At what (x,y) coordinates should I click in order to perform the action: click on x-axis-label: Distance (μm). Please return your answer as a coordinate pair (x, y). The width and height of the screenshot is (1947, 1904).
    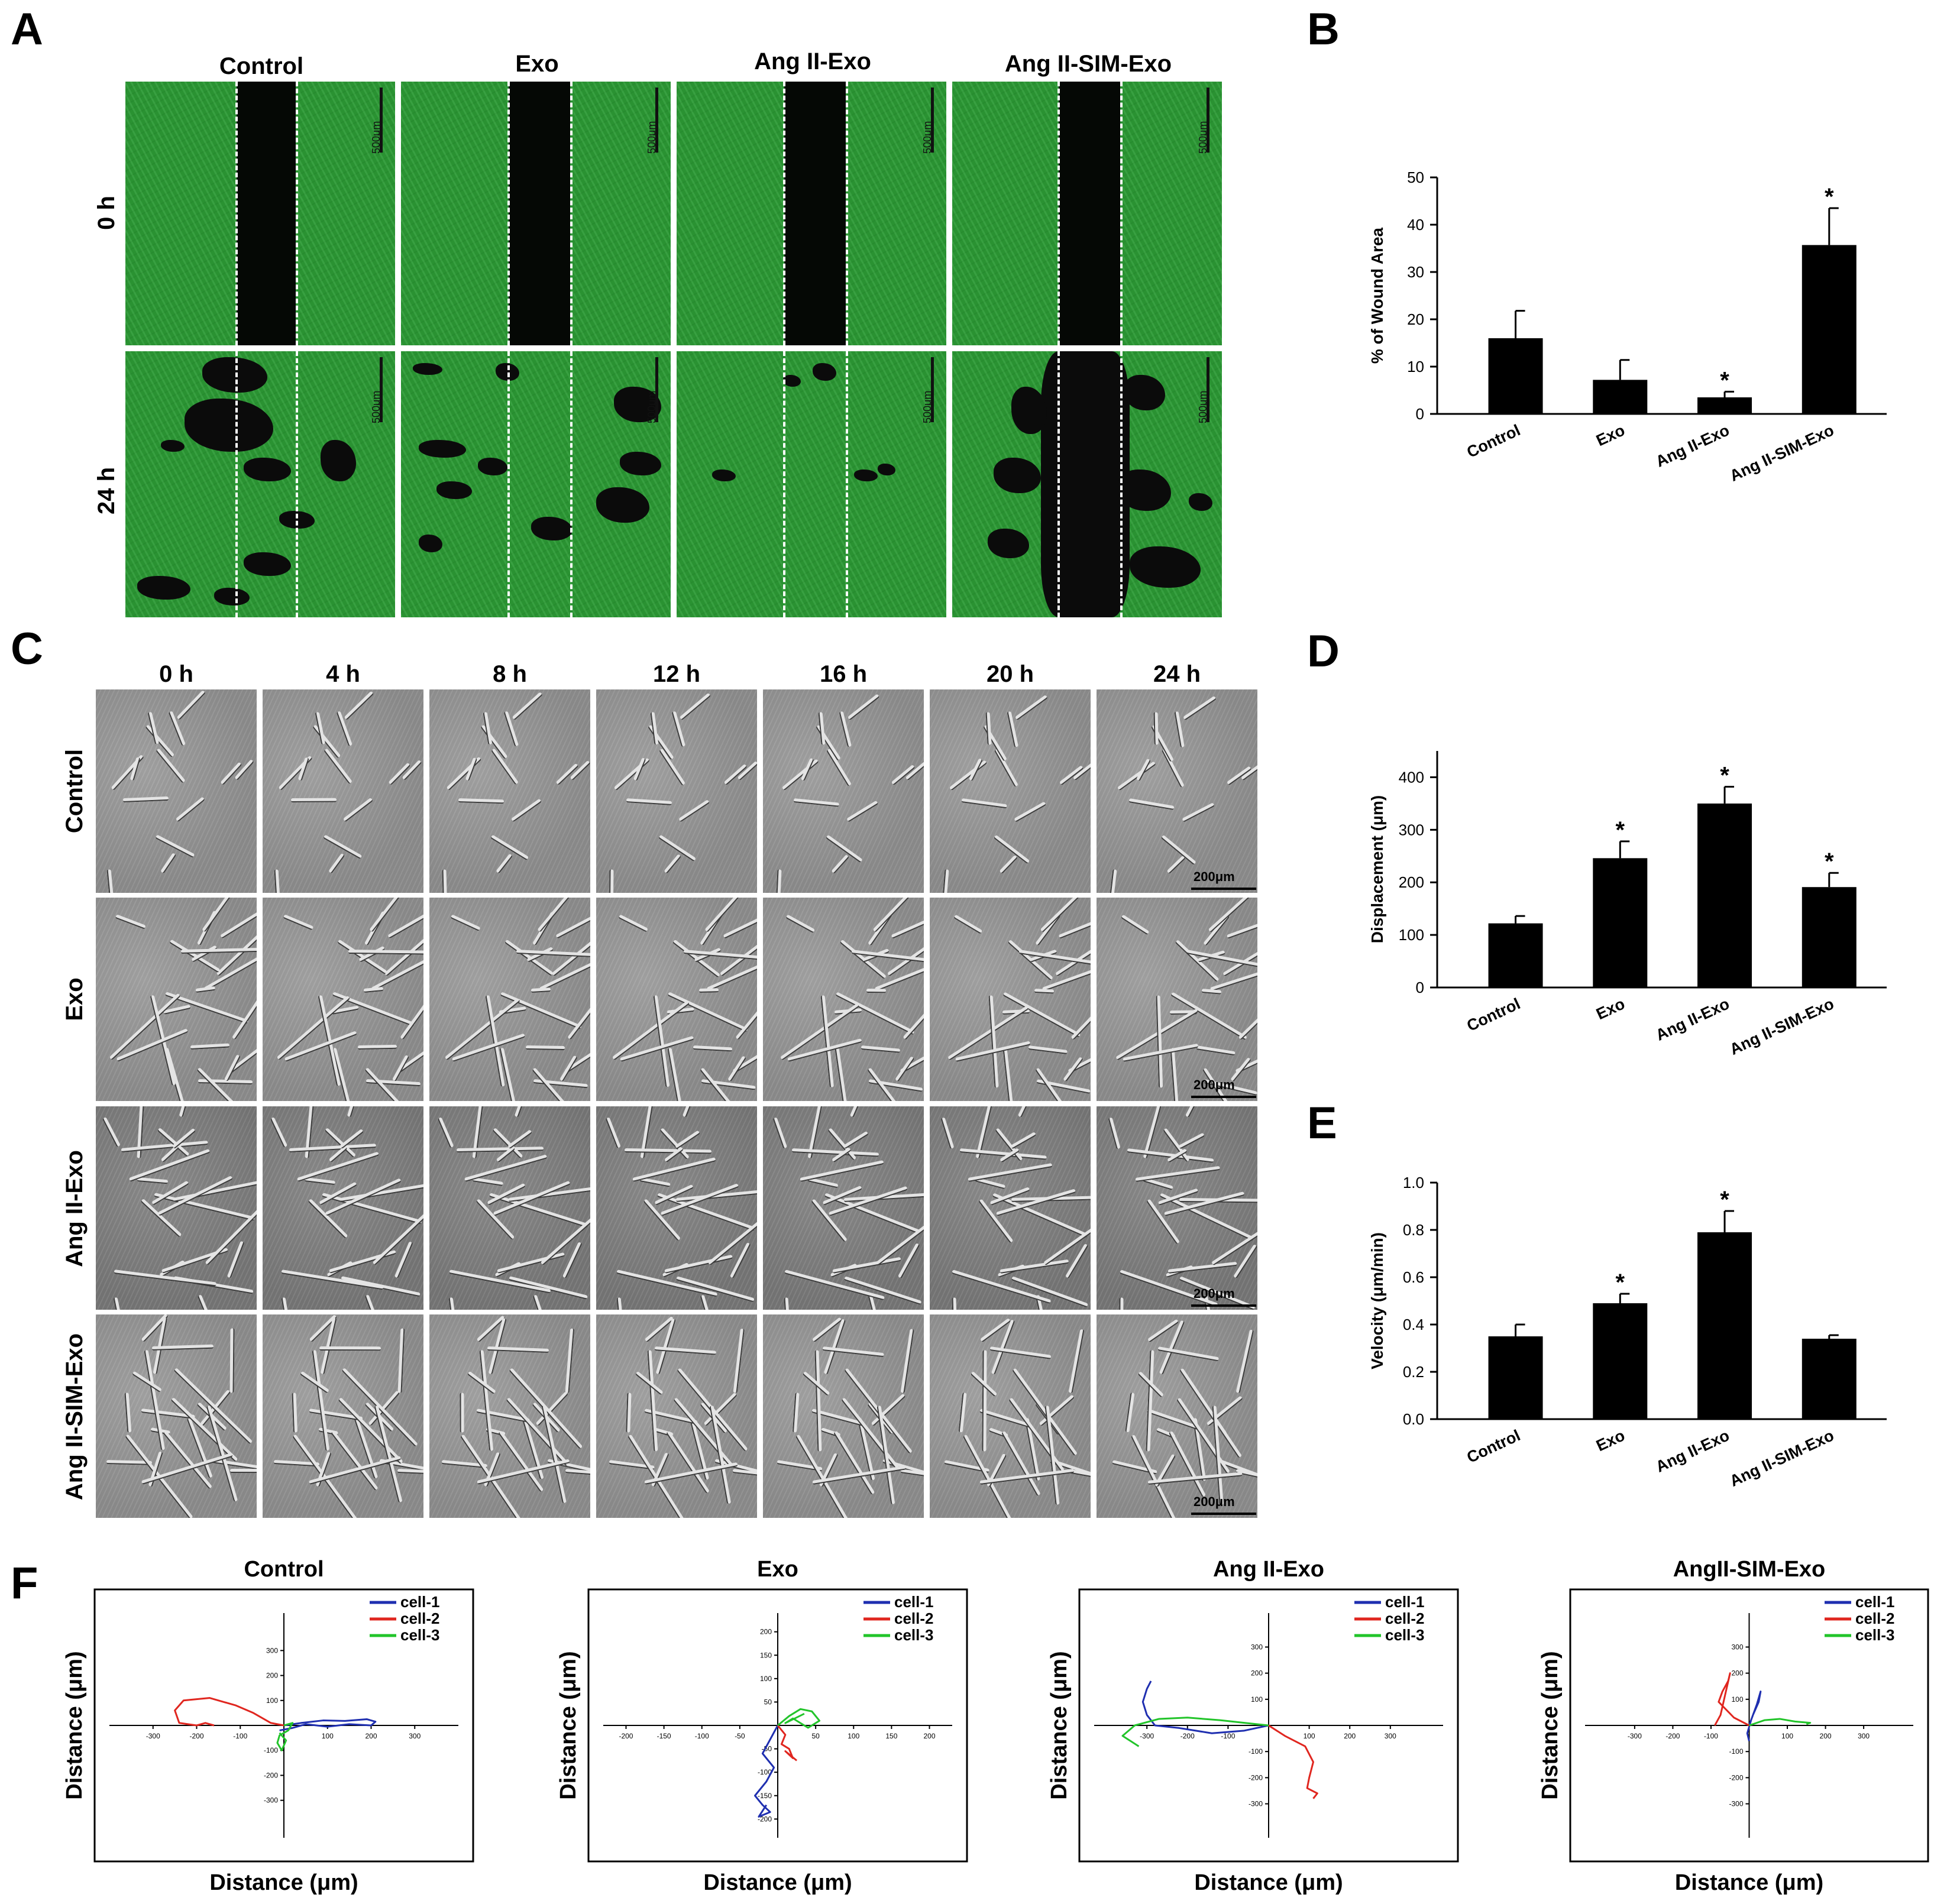
    Looking at the image, I should click on (283, 1882).